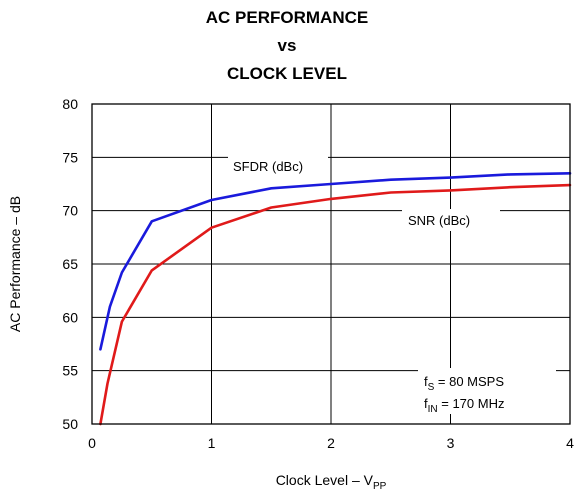 This screenshot has width=574, height=493. Describe the element at coordinates (331, 443) in the screenshot. I see `x-tick-label: 2` at that location.